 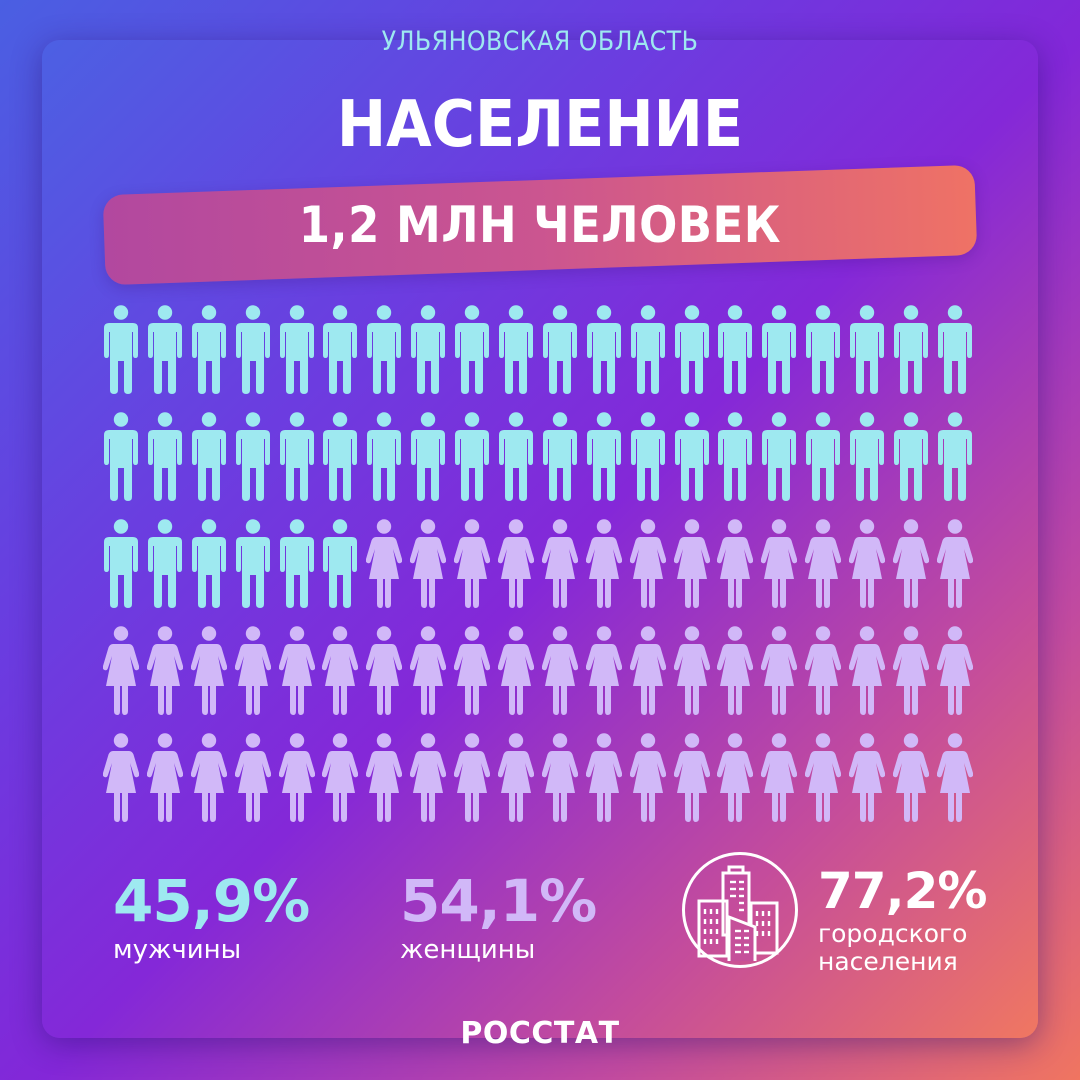 I want to click on men-percent: 45,9%, so click(x=211, y=901).